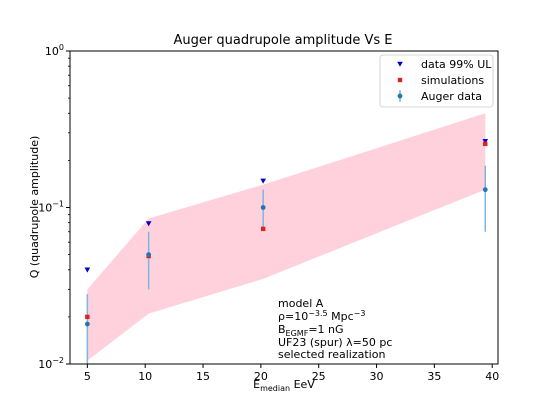 The height and width of the screenshot is (417, 556). Describe the element at coordinates (400, 80) in the screenshot. I see `legend-marker-simulation` at that location.